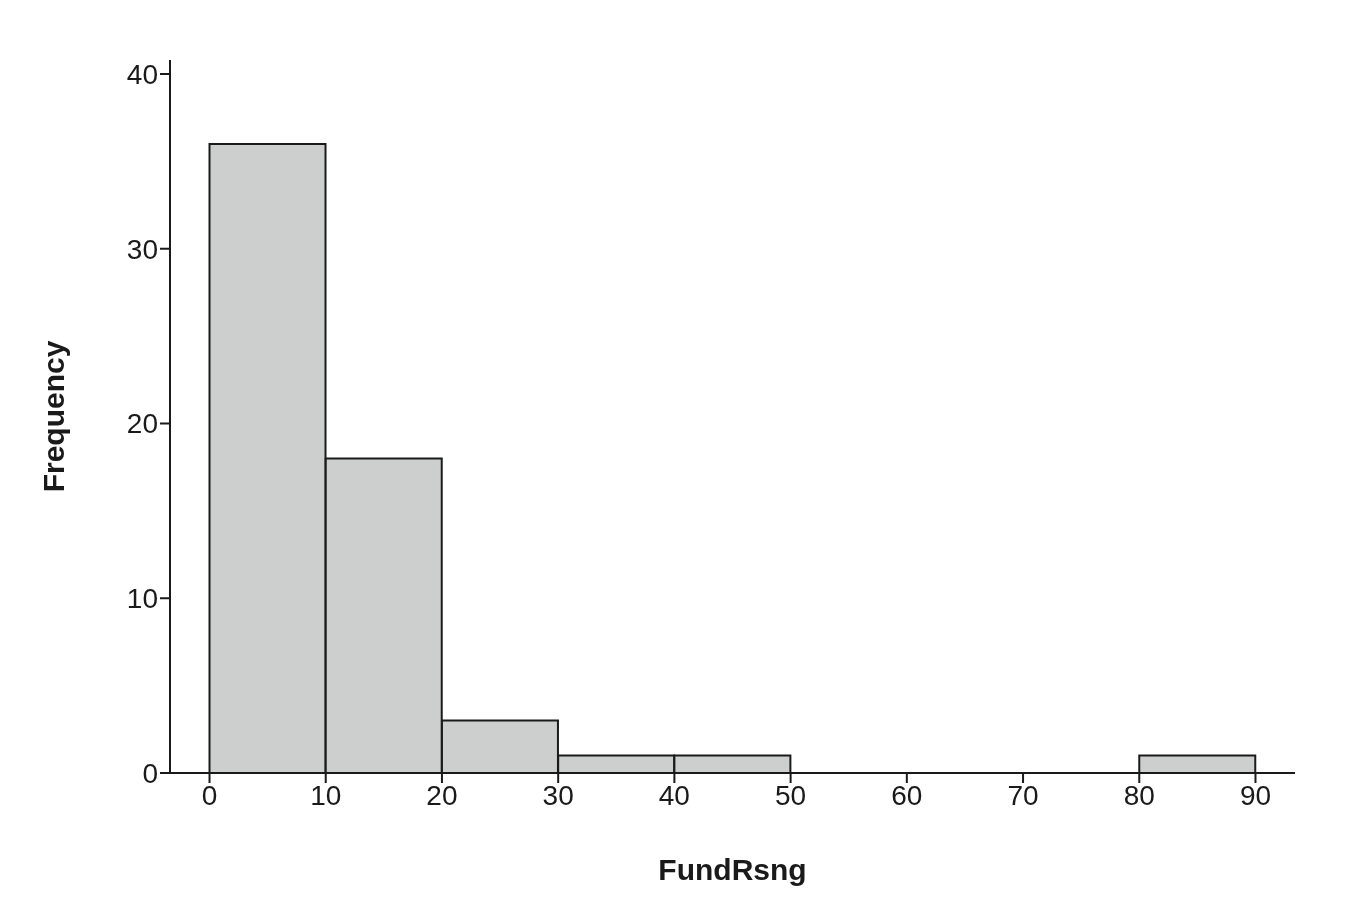 The height and width of the screenshot is (913, 1372). I want to click on x-tick-label: 0, so click(209, 795).